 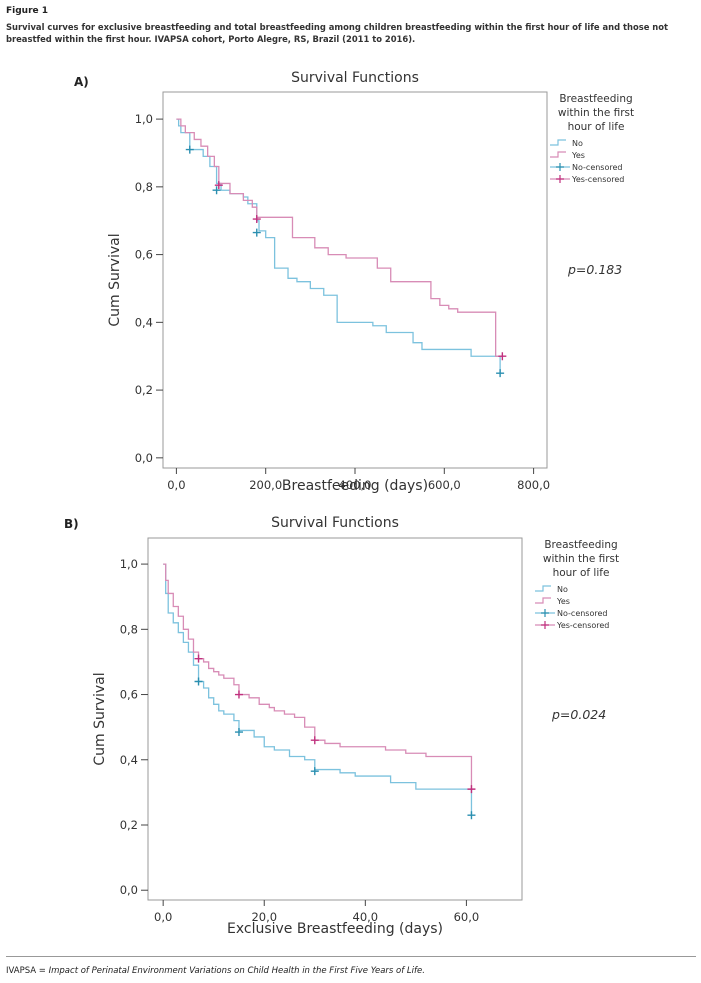 What do you see at coordinates (265, 485) in the screenshot?
I see `x-tick-label: 200,0` at bounding box center [265, 485].